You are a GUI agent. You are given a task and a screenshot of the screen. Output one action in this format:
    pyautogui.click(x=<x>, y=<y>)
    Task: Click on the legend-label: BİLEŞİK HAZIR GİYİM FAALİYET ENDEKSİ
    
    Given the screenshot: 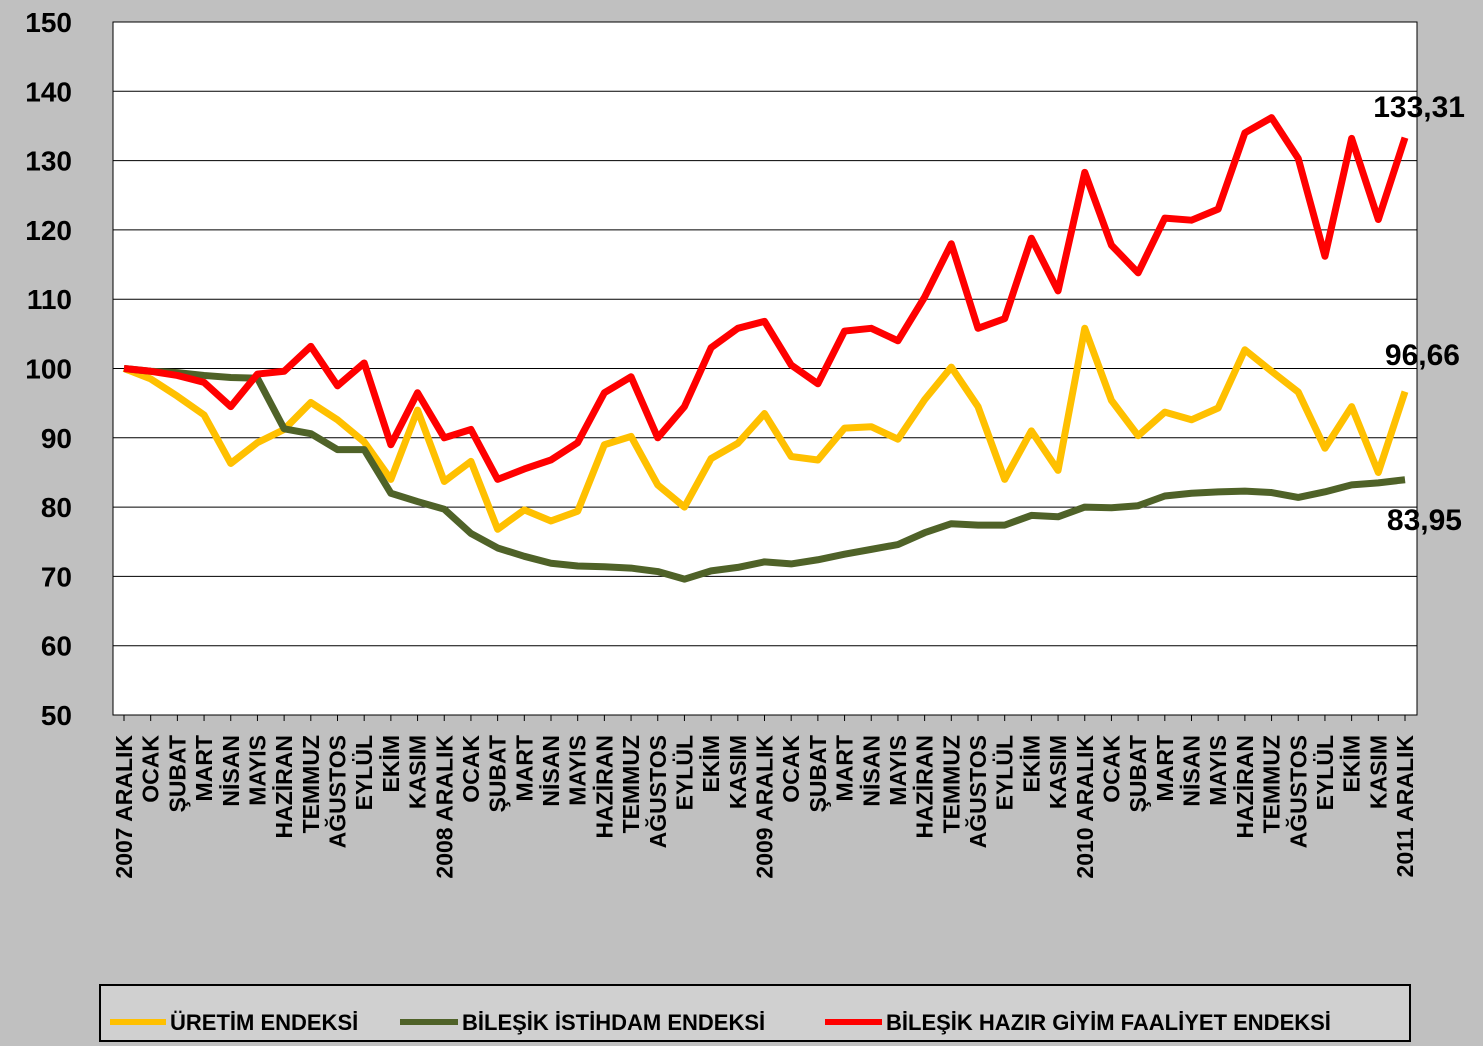 What is the action you would take?
    pyautogui.click(x=1108, y=1022)
    